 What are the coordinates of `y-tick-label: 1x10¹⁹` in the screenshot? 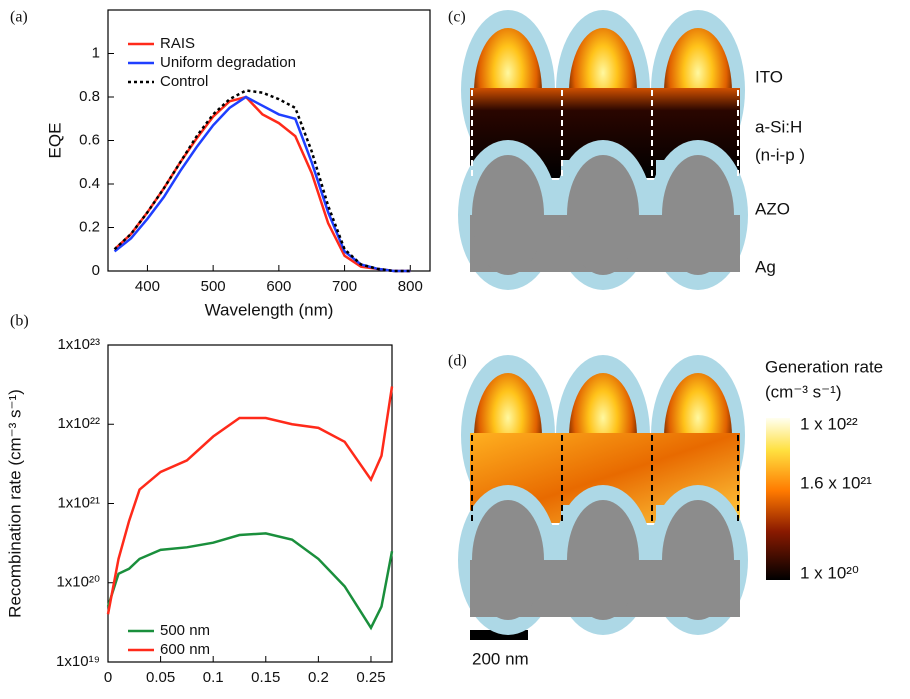 It's located at (78, 661).